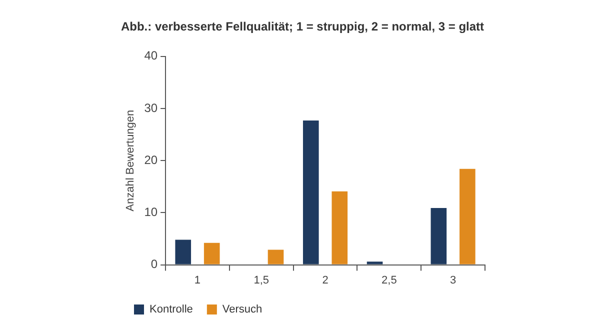  Describe the element at coordinates (171, 310) in the screenshot. I see `legend-label: Kontrolle` at that location.